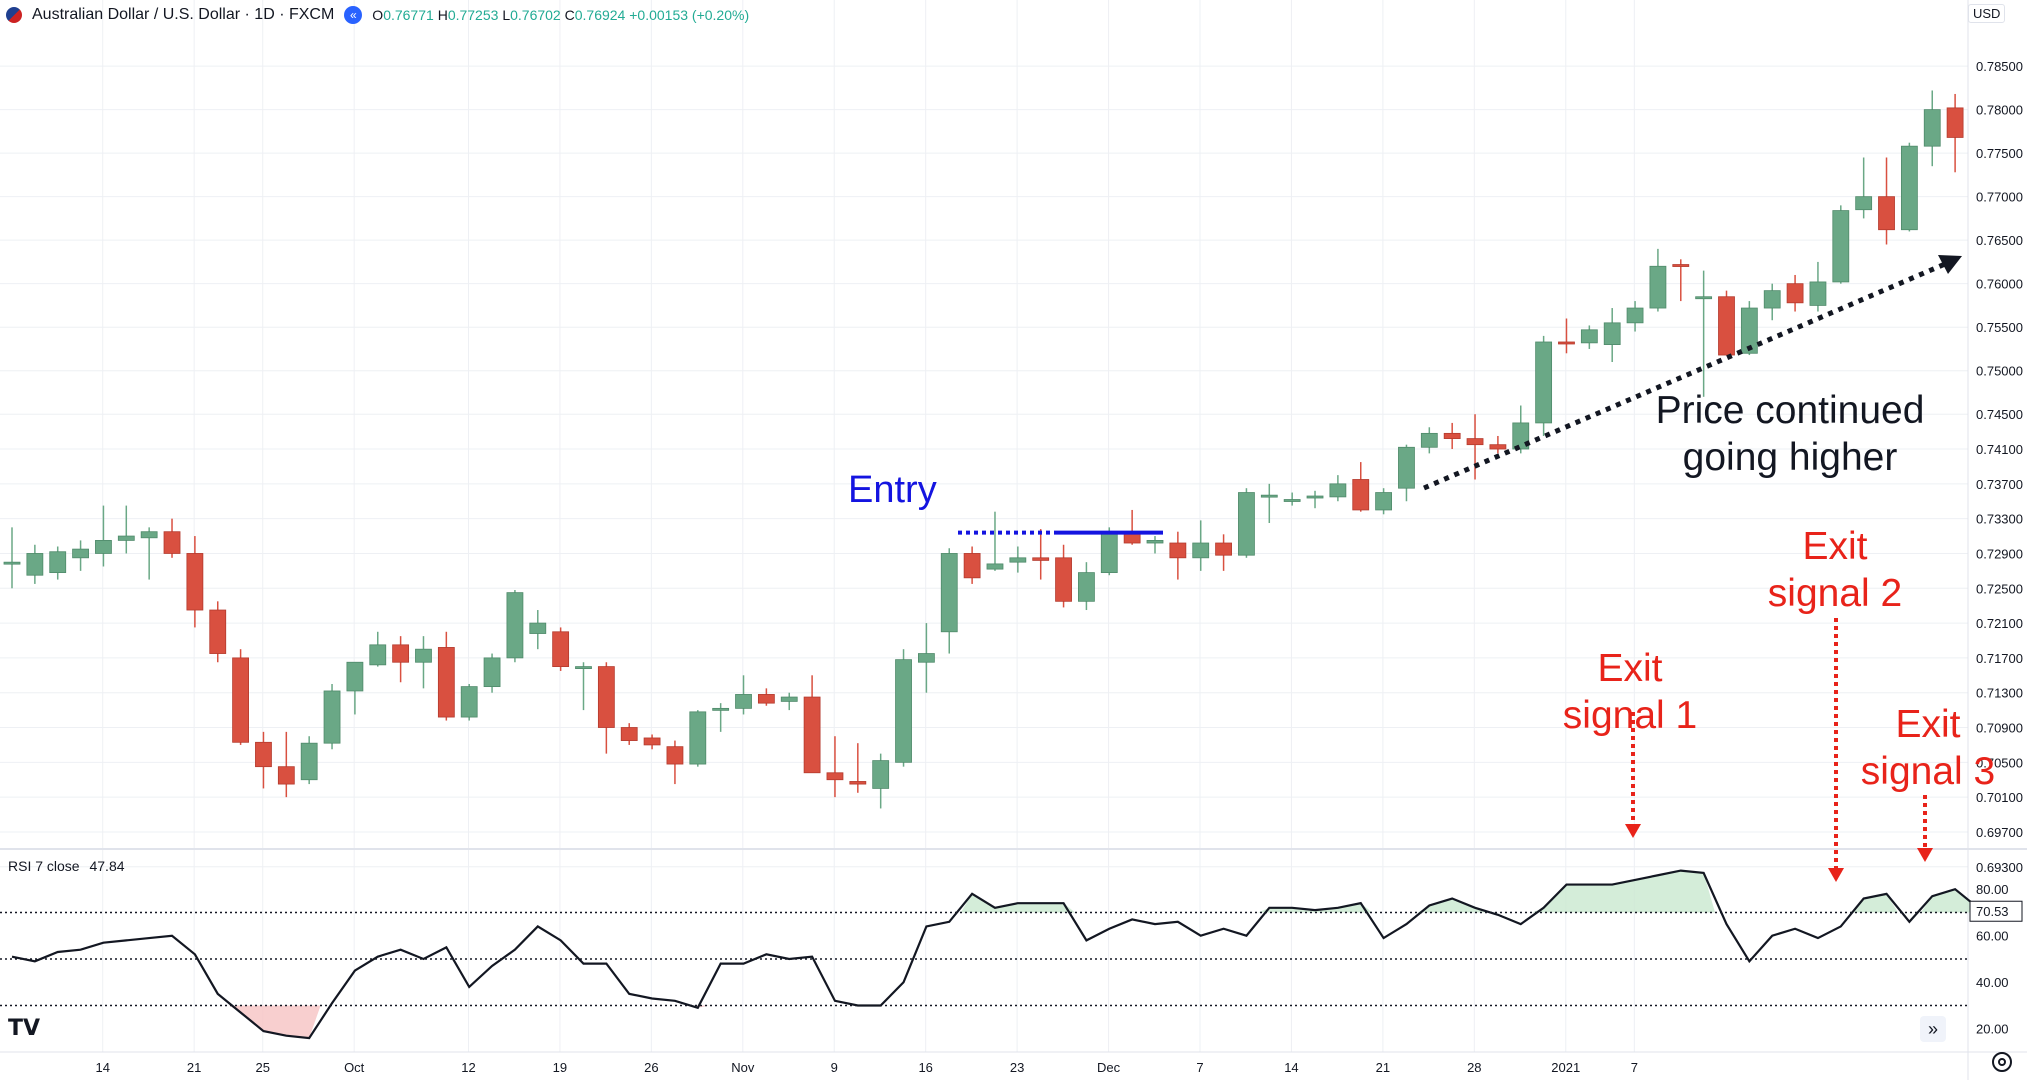  Describe the element at coordinates (442, 15) in the screenshot. I see `high-label: H` at that location.